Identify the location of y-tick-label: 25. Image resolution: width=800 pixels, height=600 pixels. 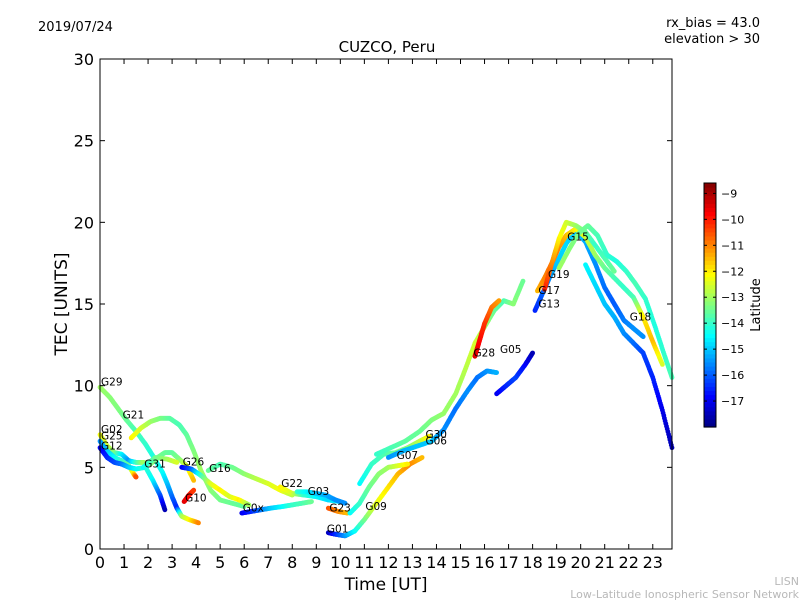
(84, 141).